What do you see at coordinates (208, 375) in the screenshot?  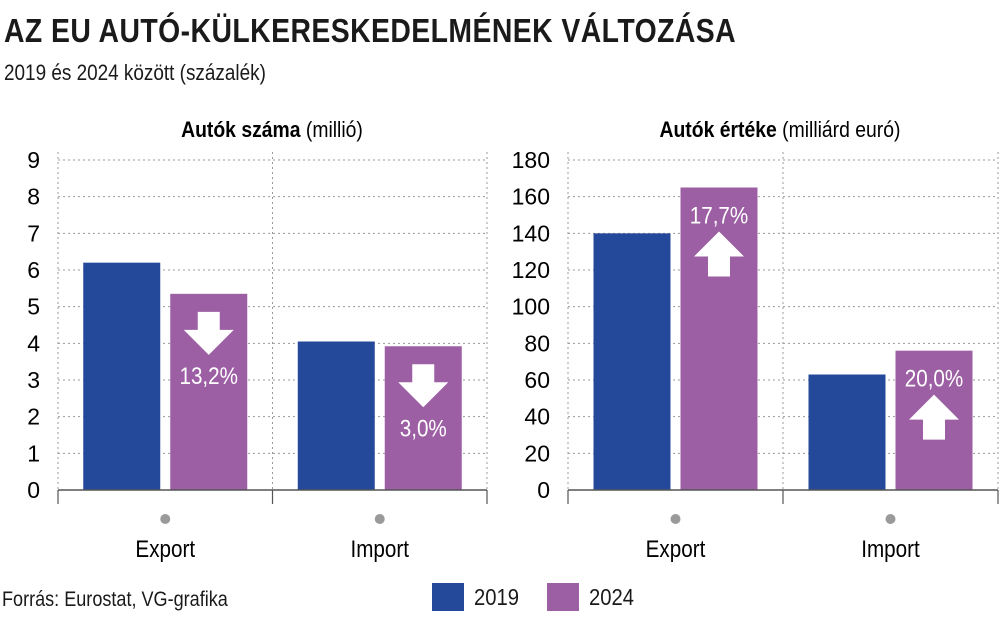 I see `change-label: 13,2%` at bounding box center [208, 375].